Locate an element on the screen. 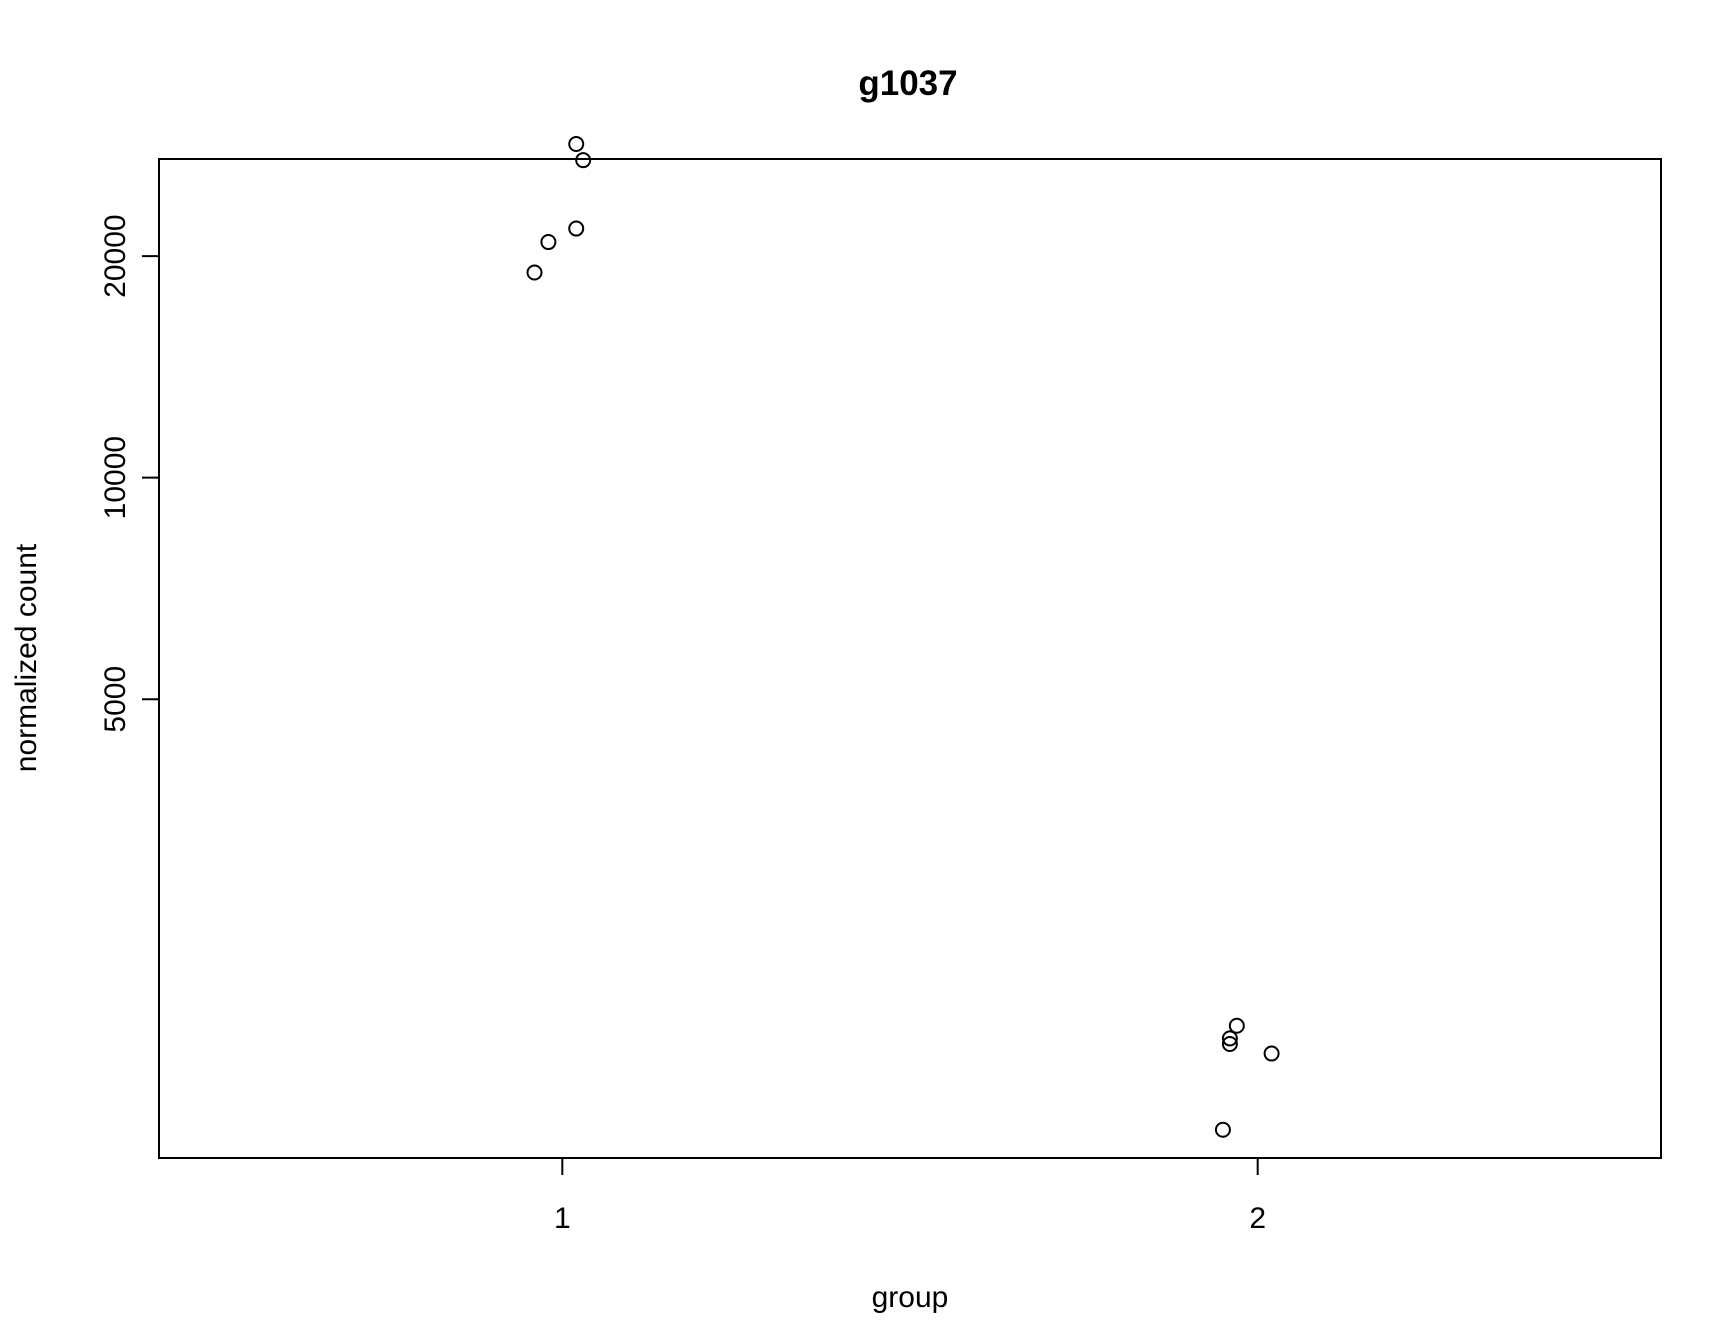 The image size is (1728, 1344). y-tick-label: 5000 is located at coordinates (115, 699).